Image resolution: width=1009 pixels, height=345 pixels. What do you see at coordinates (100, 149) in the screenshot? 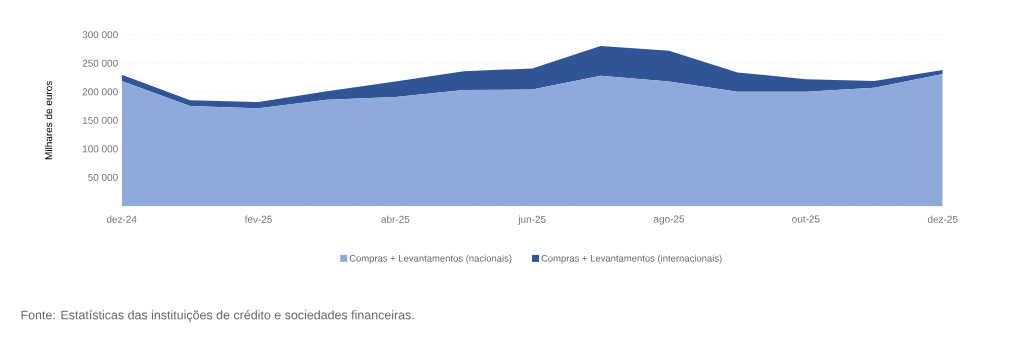
I see `y-tick-label: 100 000` at bounding box center [100, 149].